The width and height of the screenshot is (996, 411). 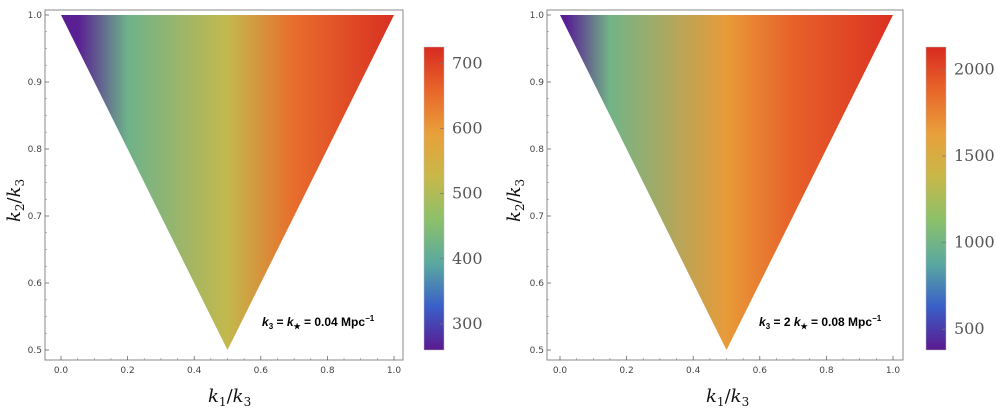 I want to click on colorbar-tick-label: 700, so click(x=467, y=62).